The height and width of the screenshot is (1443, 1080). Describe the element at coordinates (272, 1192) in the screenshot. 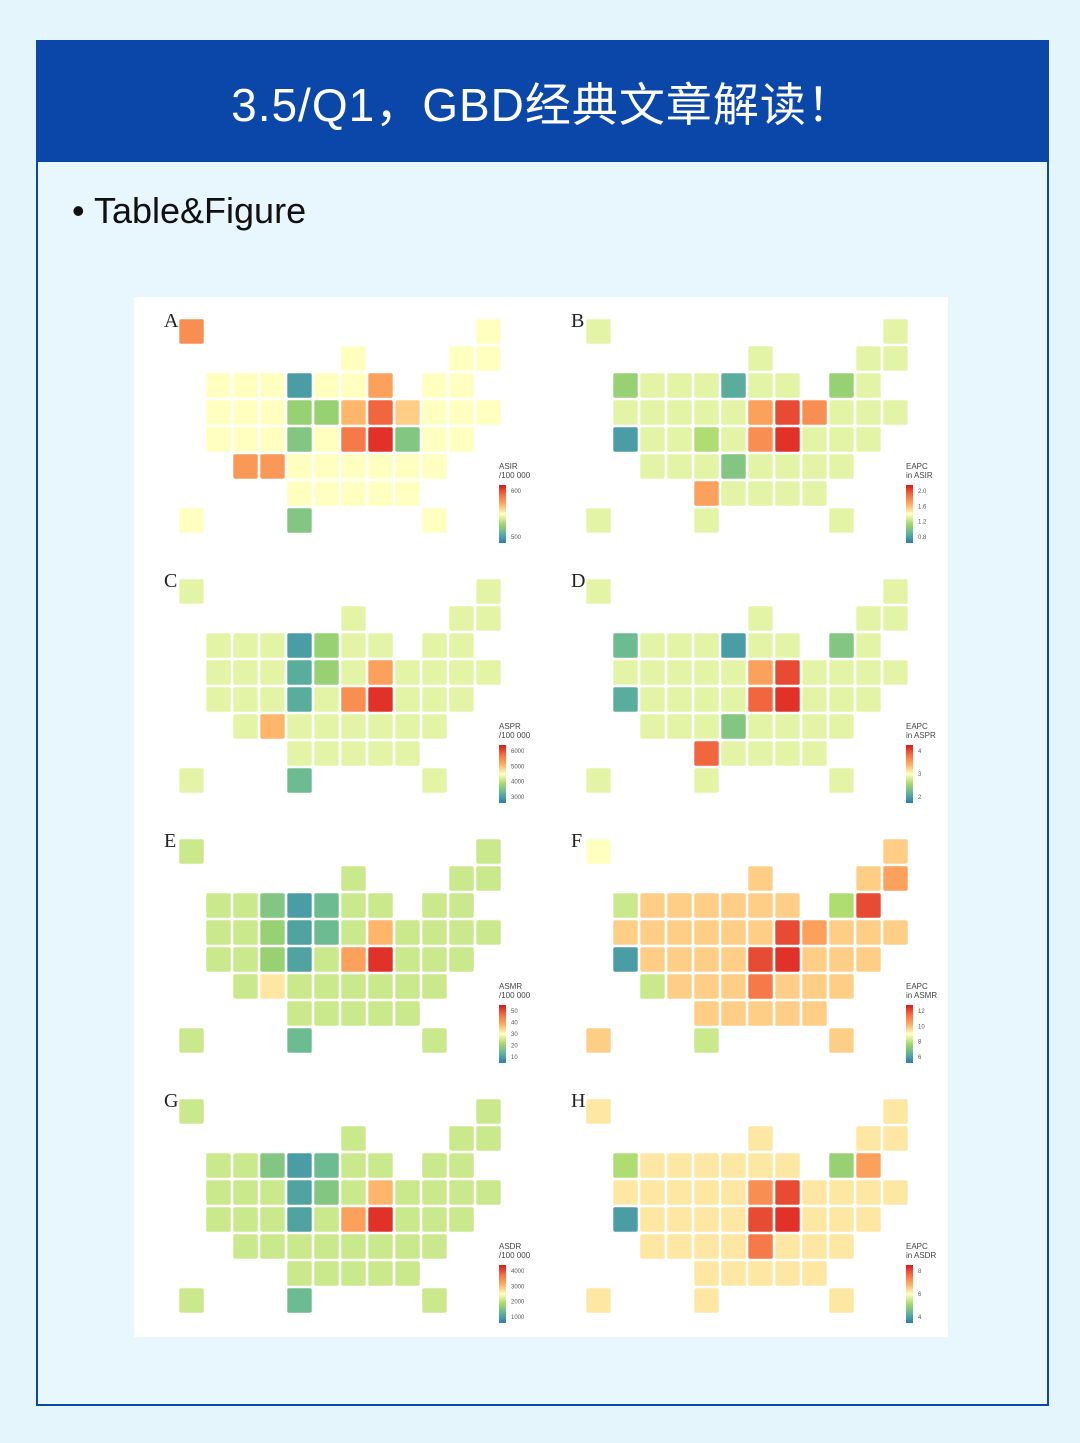

I see `state-wy` at that location.